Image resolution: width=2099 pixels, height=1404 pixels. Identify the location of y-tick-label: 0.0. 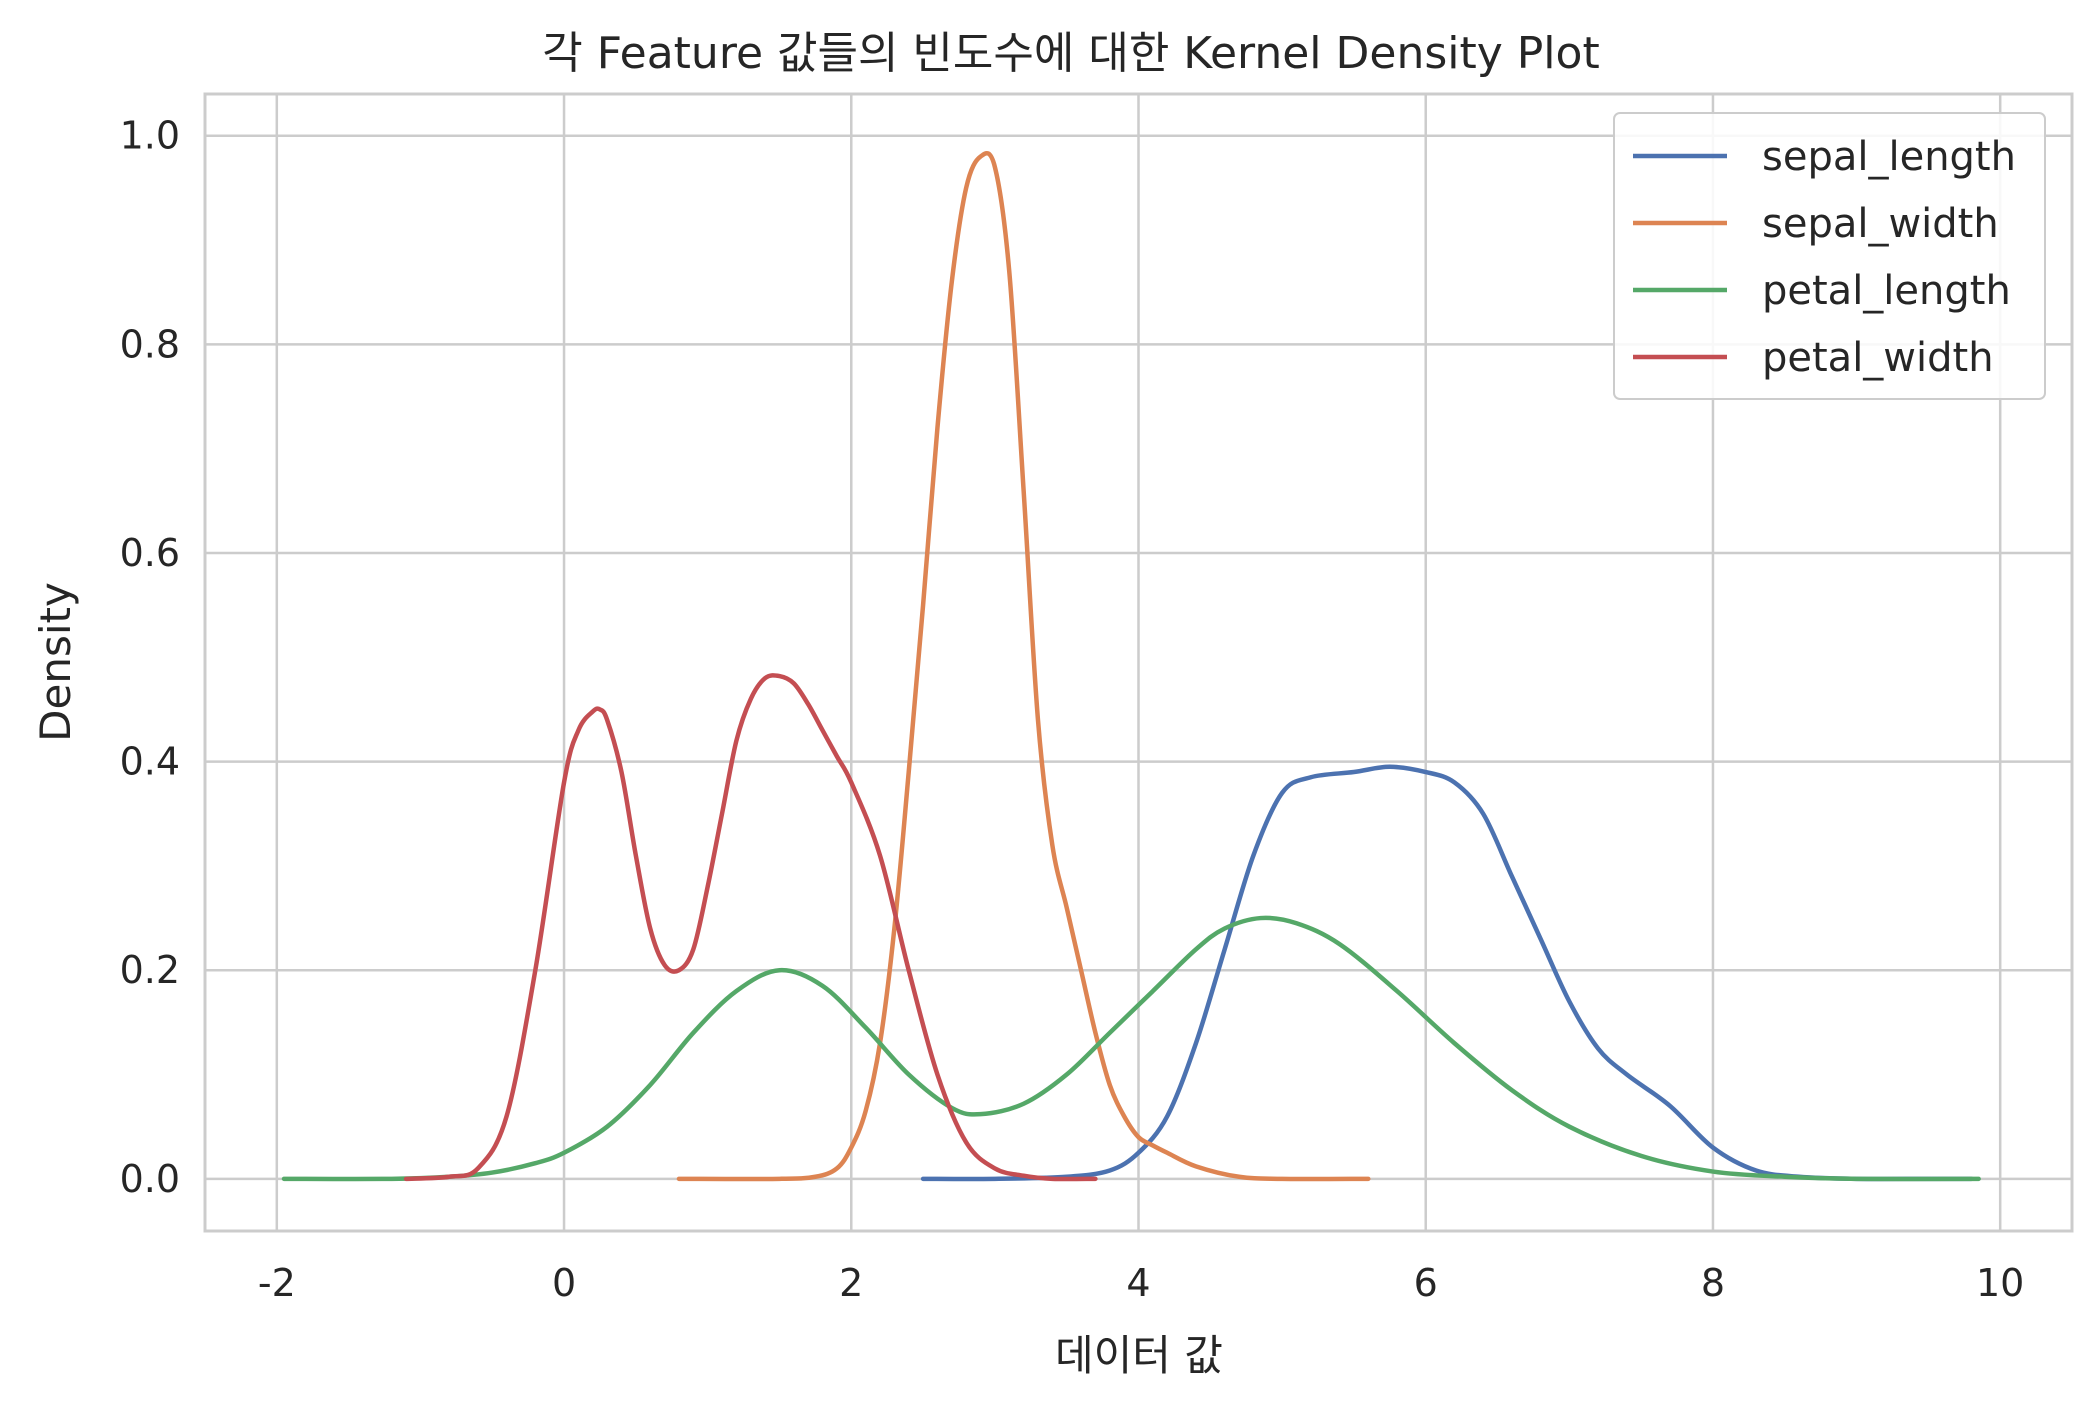
(150, 1179).